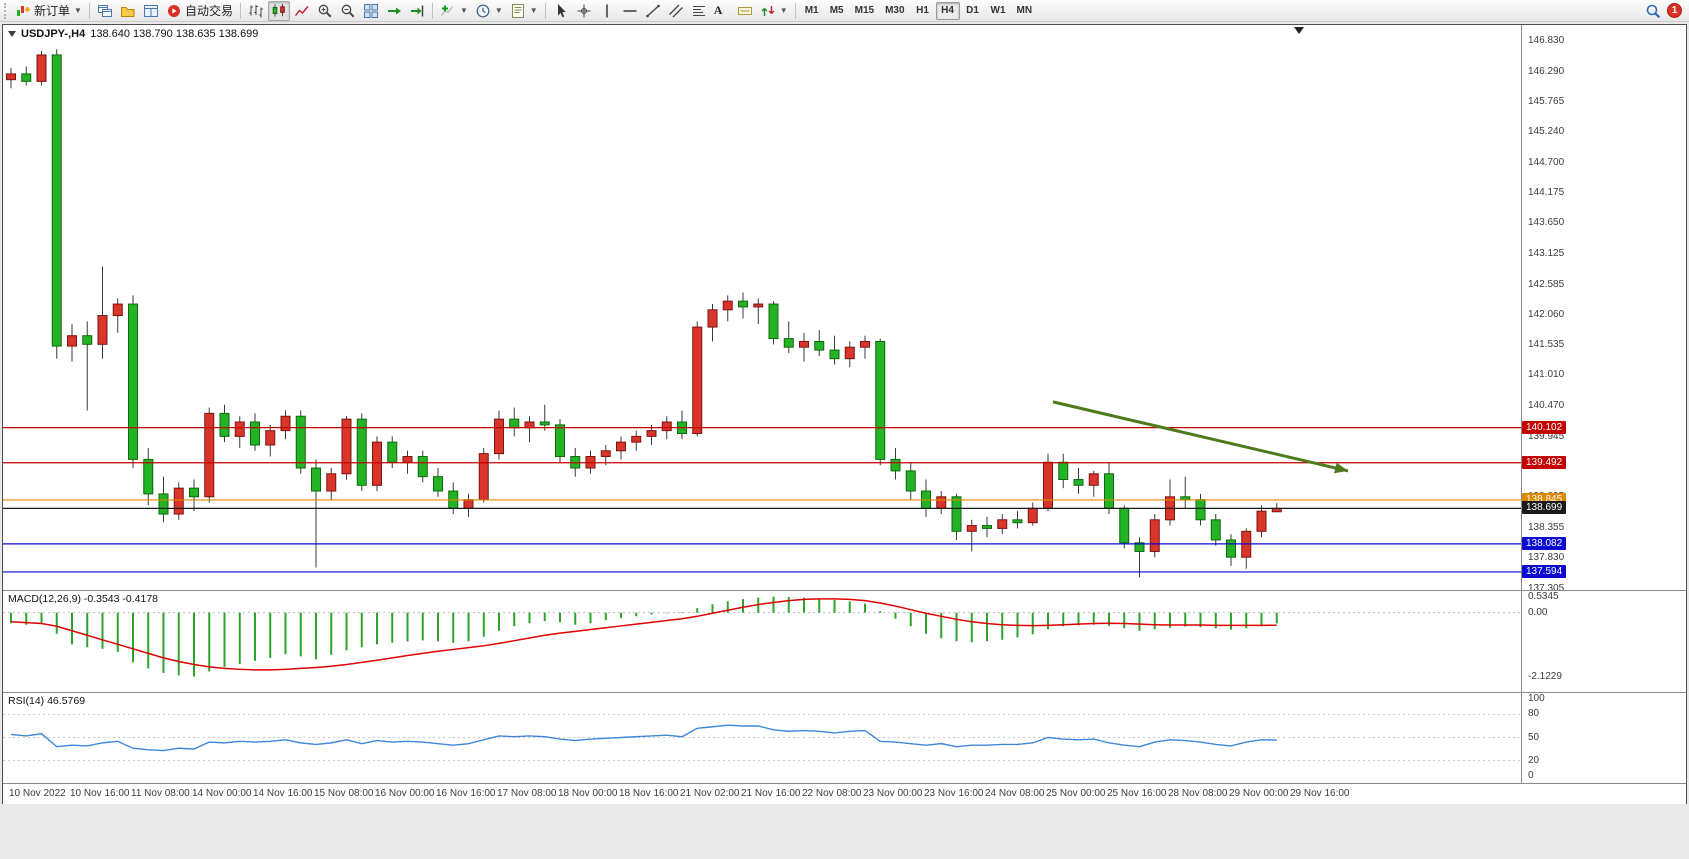 The width and height of the screenshot is (1689, 859). What do you see at coordinates (325, 11) in the screenshot?
I see `zoom-in-button` at bounding box center [325, 11].